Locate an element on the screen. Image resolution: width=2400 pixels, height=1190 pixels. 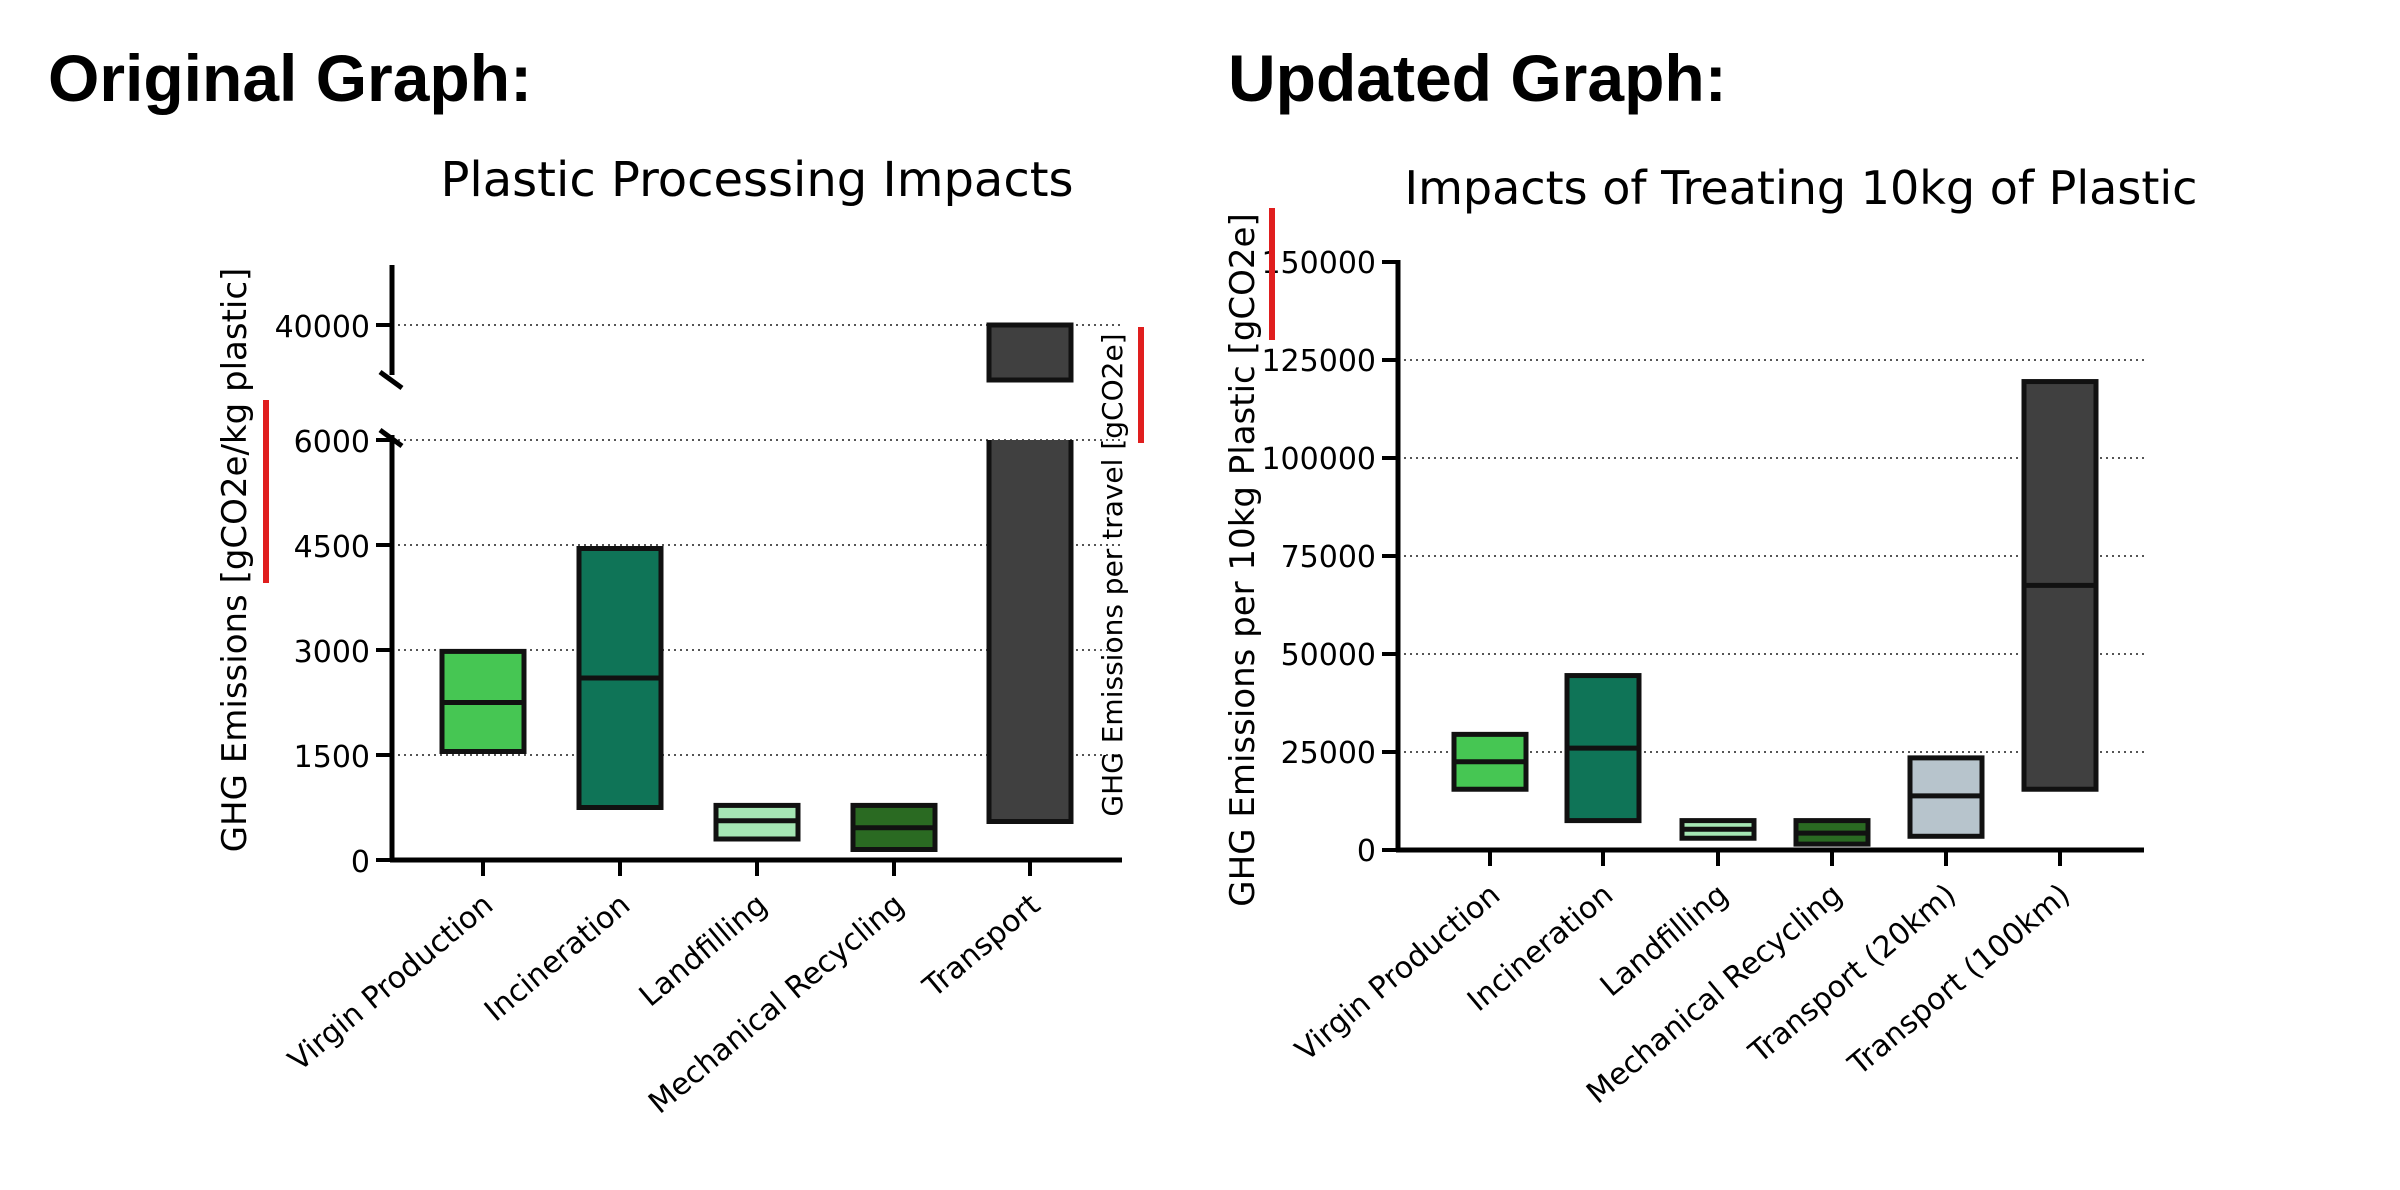
y-axis-label: GHG Emissions per 10kg Plastic [gCO2e] is located at coordinates (1243, 559).